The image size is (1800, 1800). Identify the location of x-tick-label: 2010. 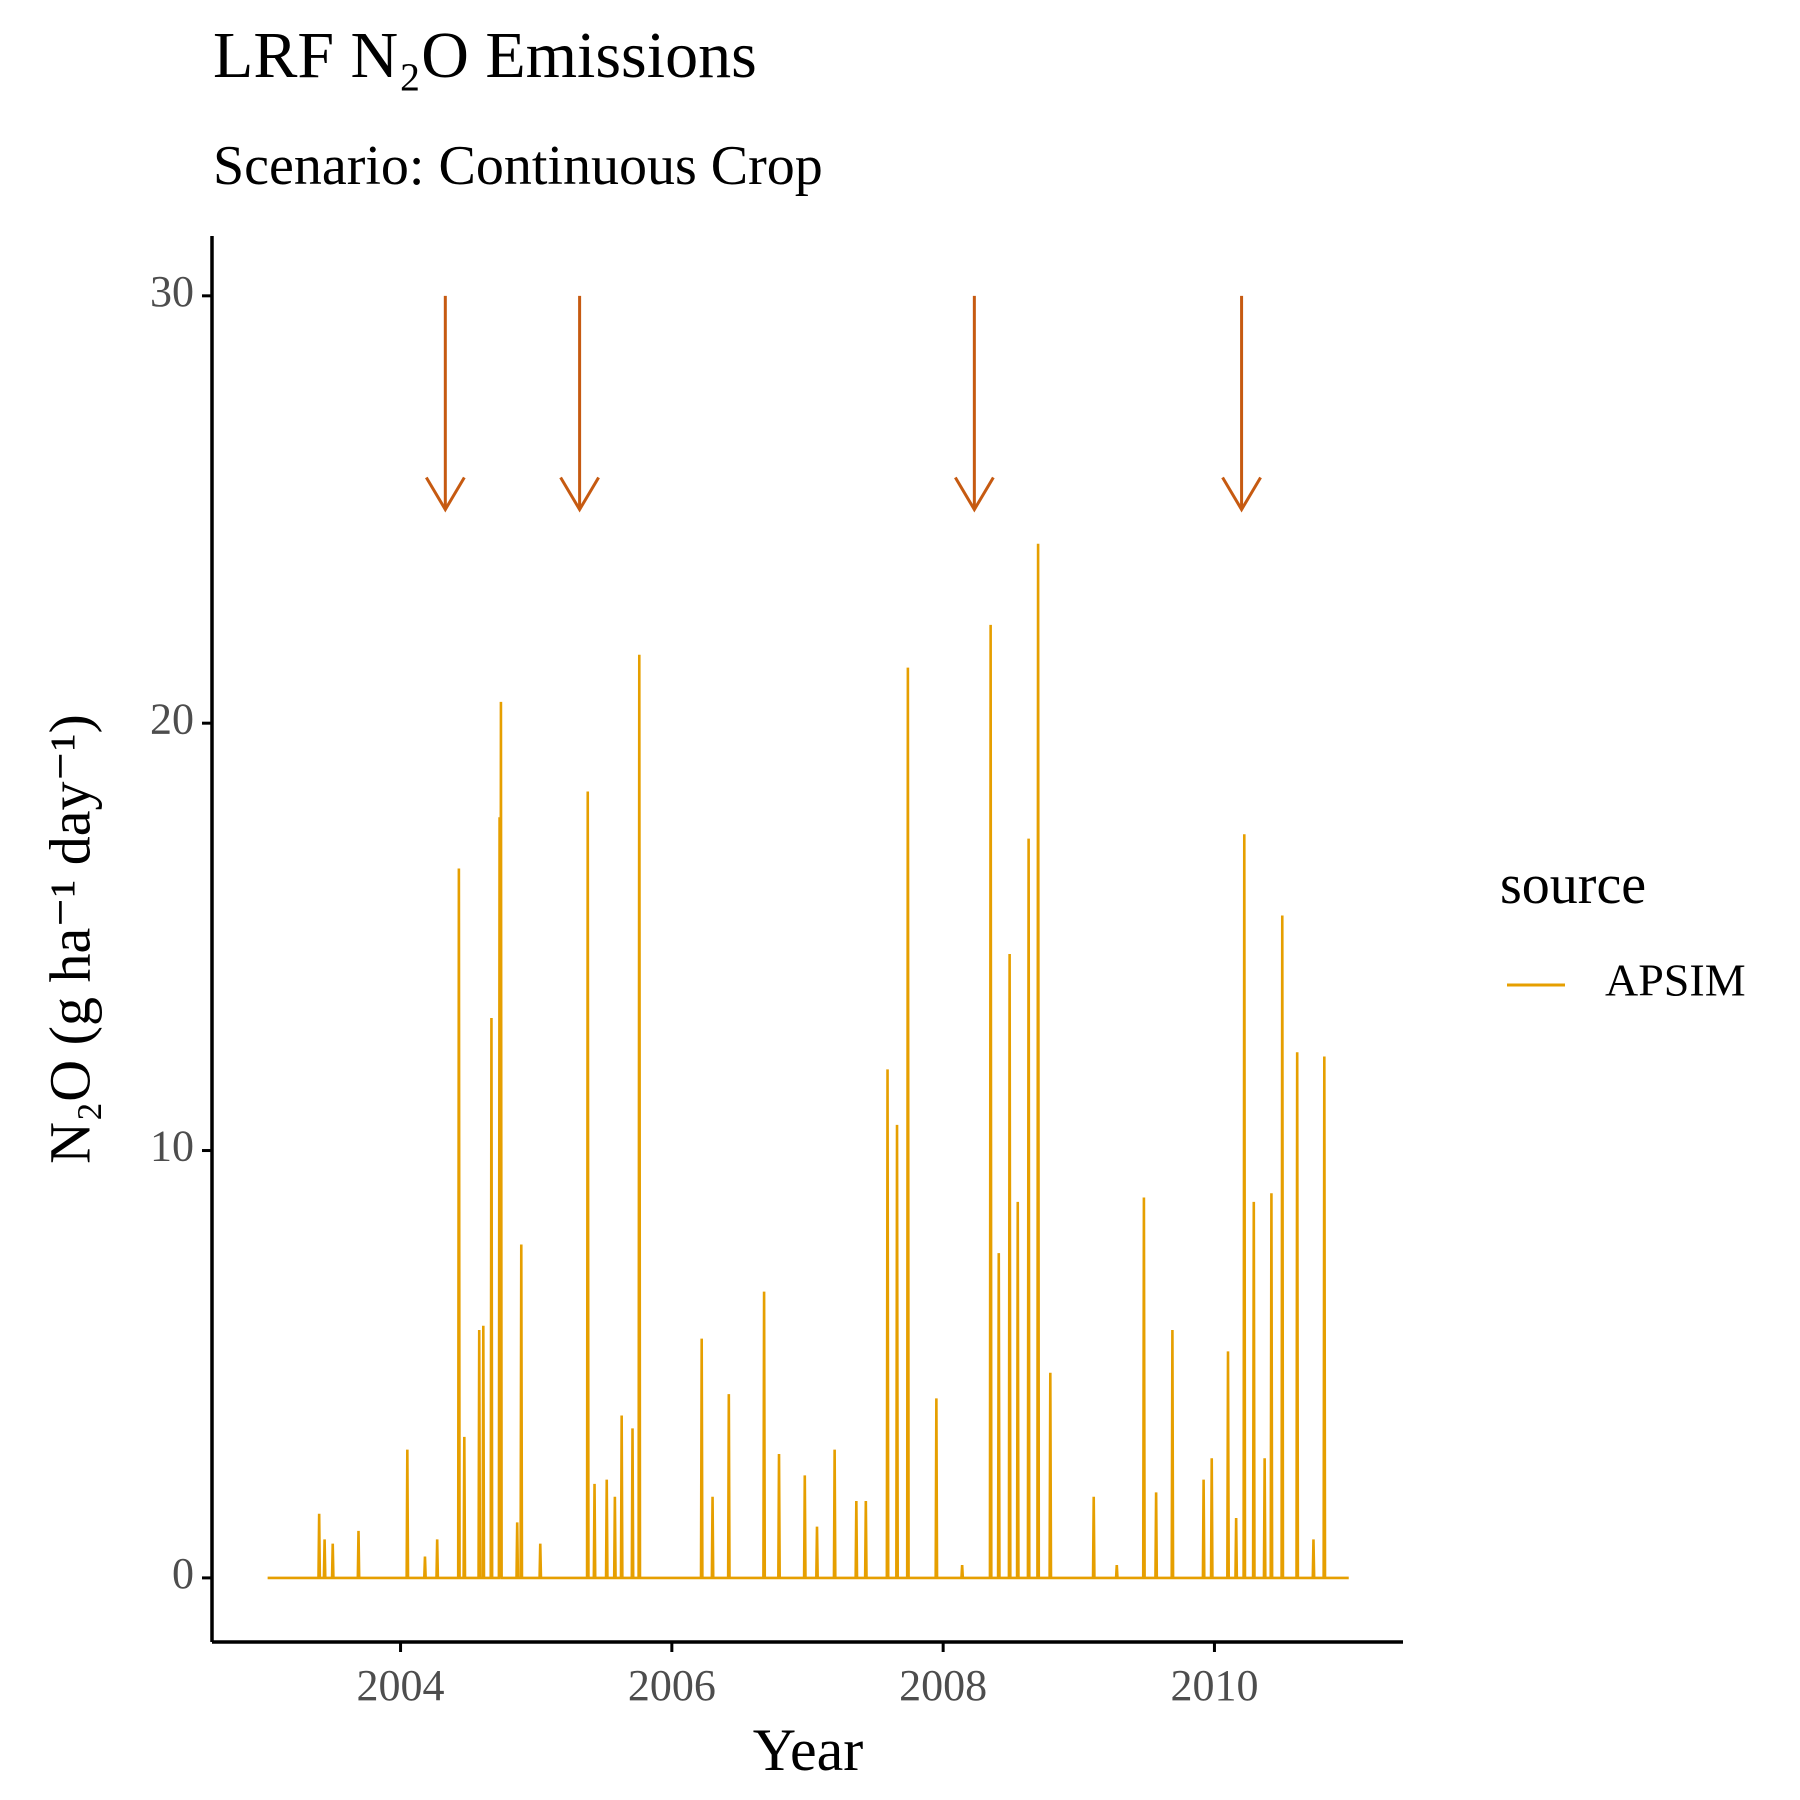
(1214, 1685).